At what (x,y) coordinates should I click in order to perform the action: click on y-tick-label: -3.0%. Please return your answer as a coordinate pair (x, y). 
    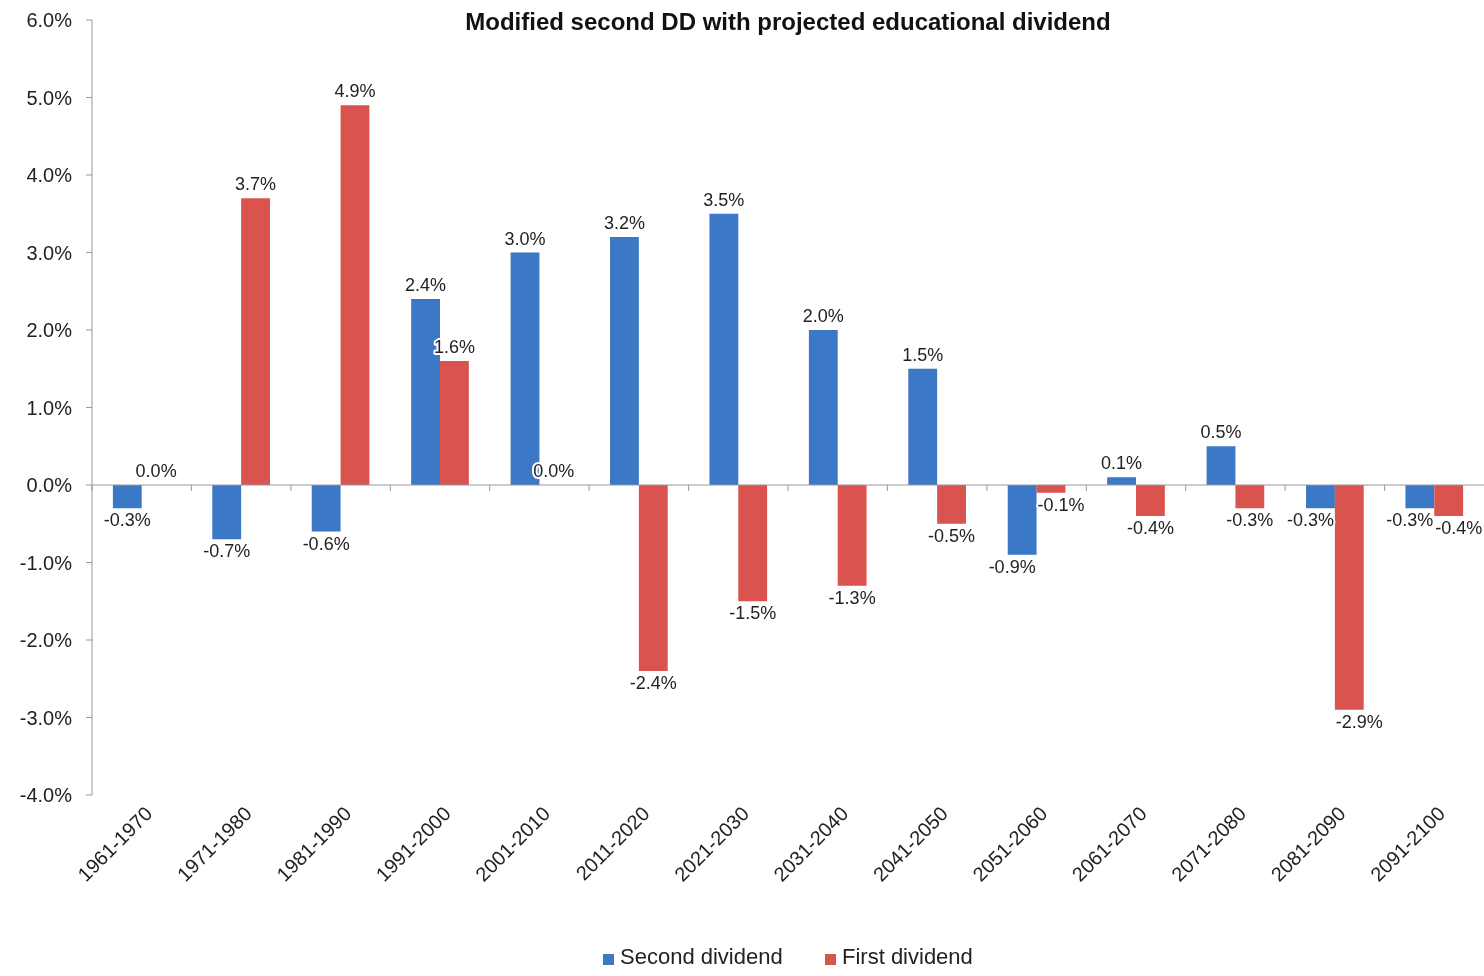
    Looking at the image, I should click on (46, 717).